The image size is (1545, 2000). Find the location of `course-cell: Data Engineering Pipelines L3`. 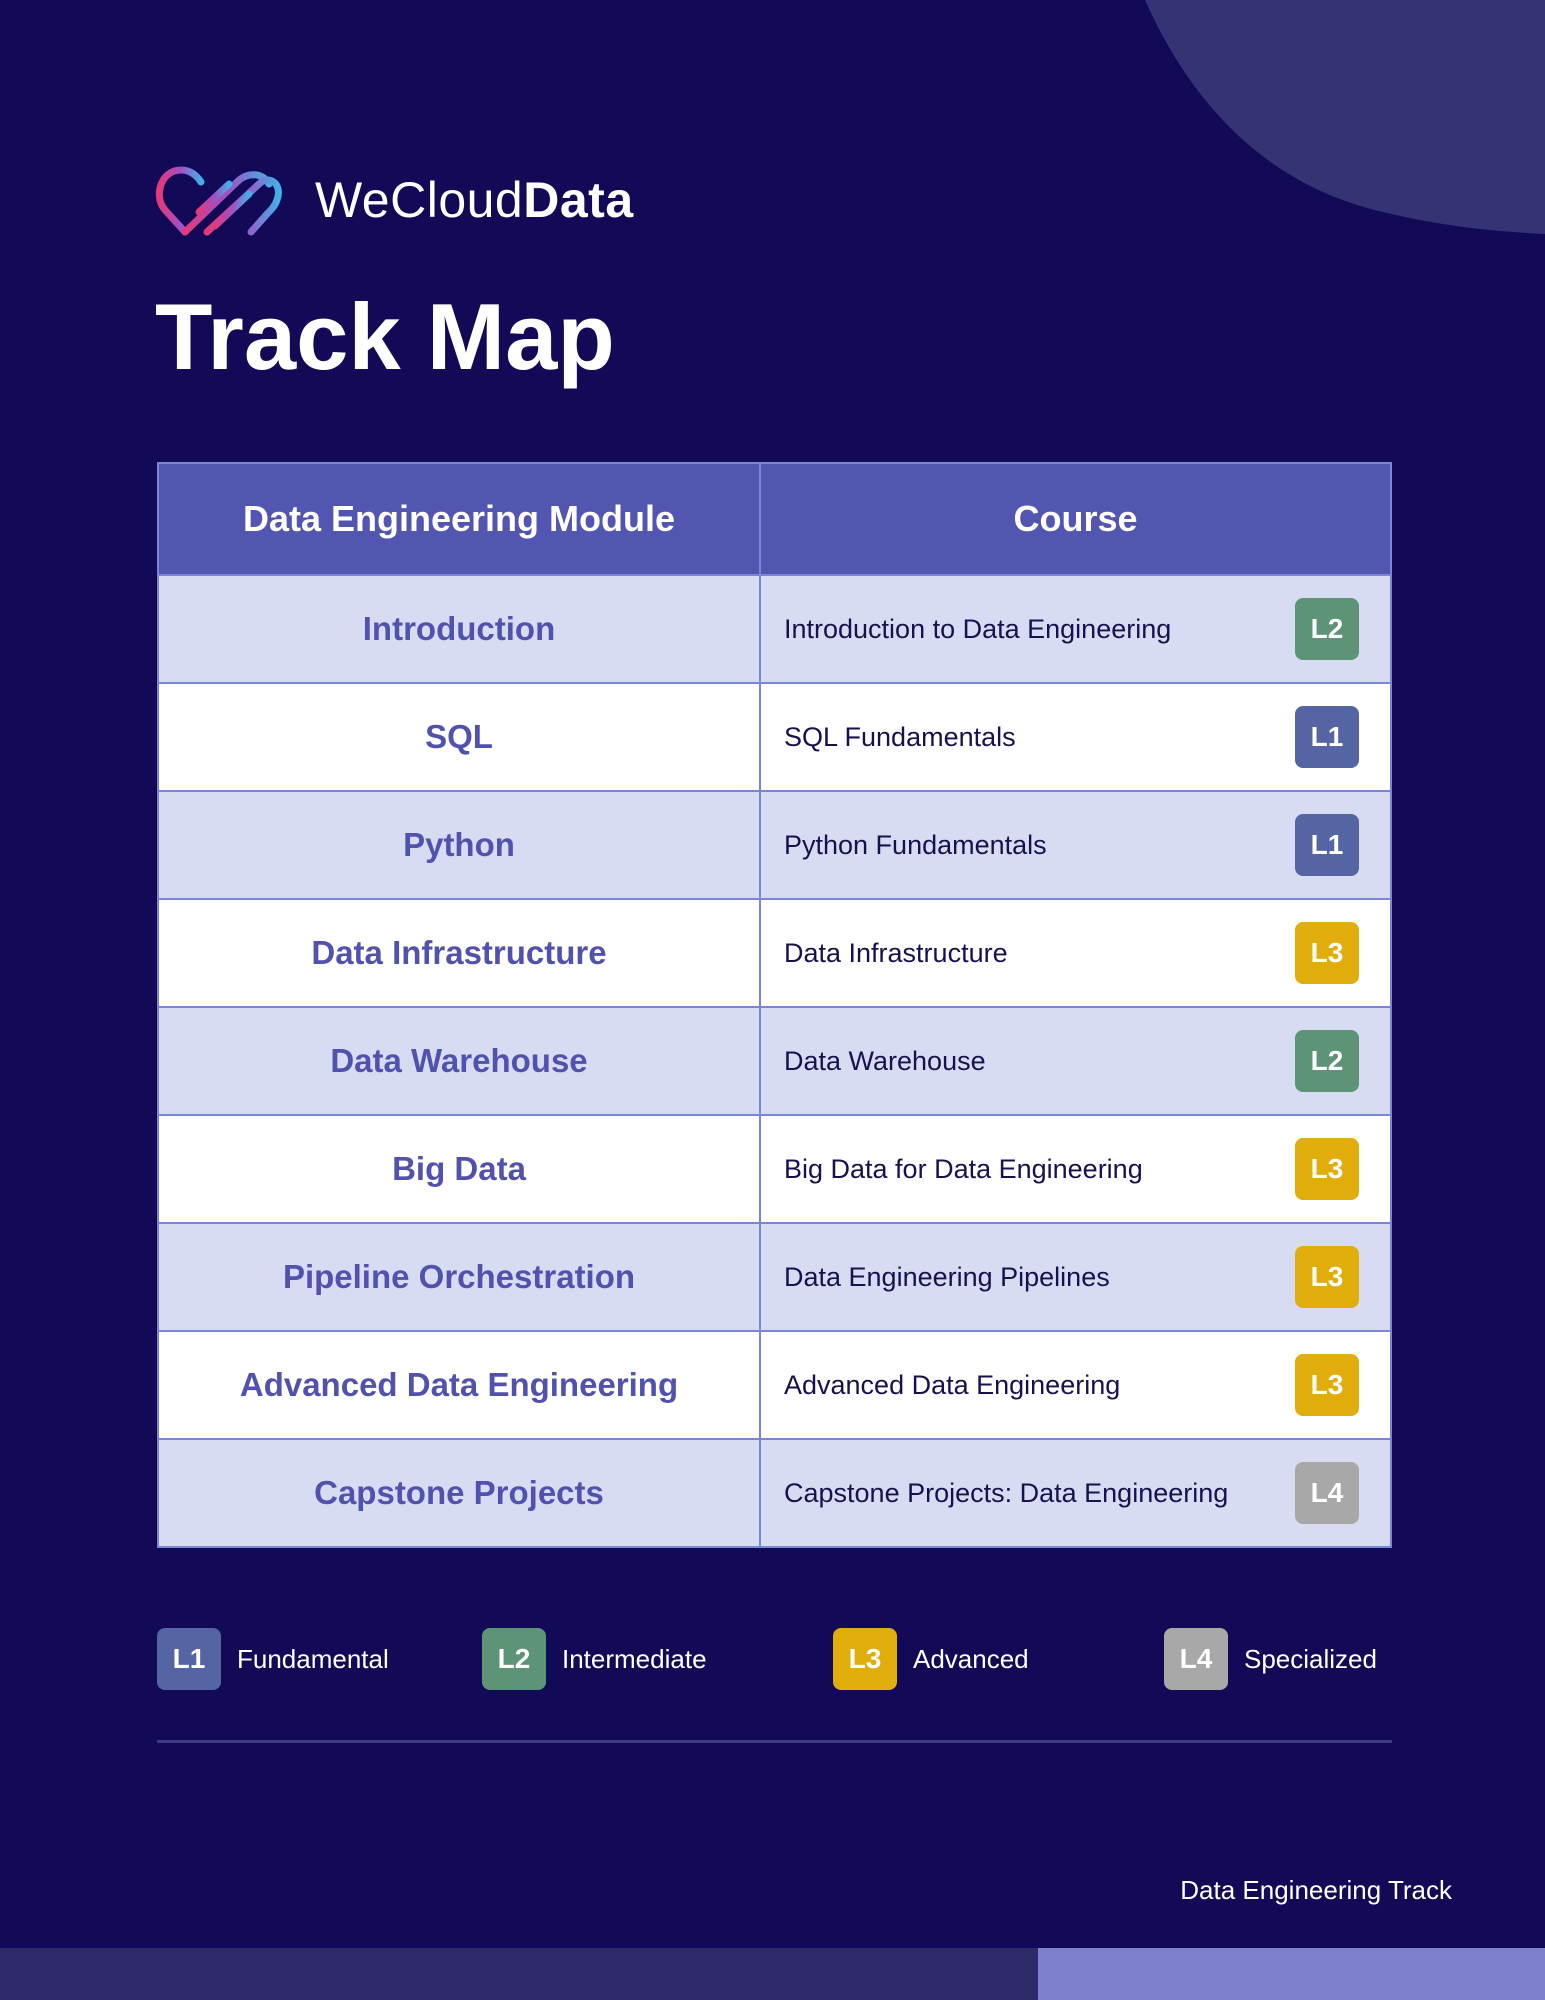

course-cell: Data Engineering Pipelines L3 is located at coordinates (1075, 1277).